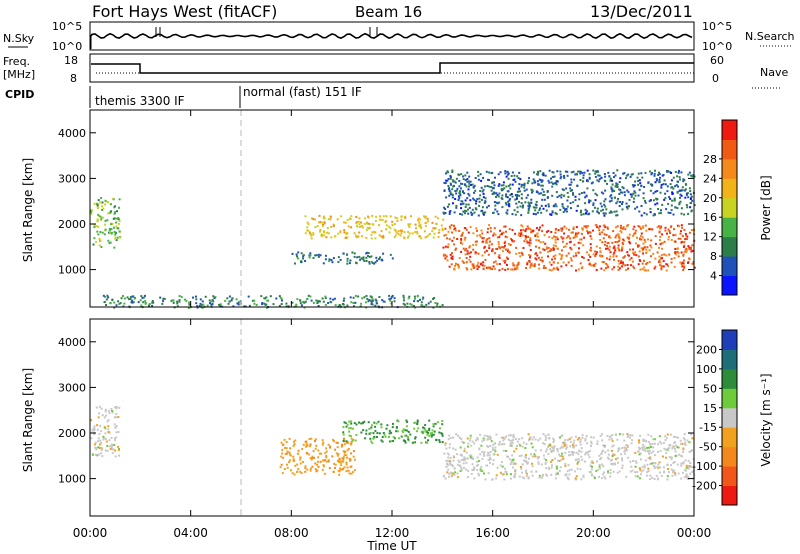 The width and height of the screenshot is (800, 554). What do you see at coordinates (302, 92) in the screenshot?
I see `cpid-mode-2: normal (fast) 151 IF` at bounding box center [302, 92].